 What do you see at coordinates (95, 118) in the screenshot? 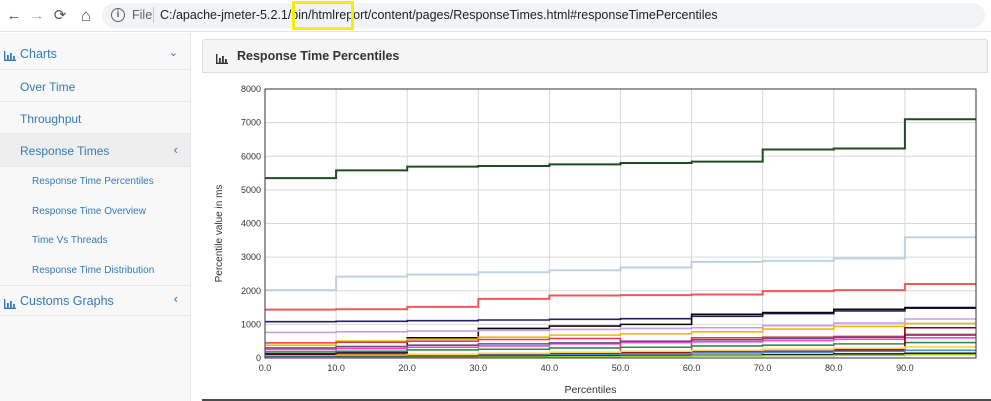
I see `sidebar-item-throughput: Throughput` at bounding box center [95, 118].